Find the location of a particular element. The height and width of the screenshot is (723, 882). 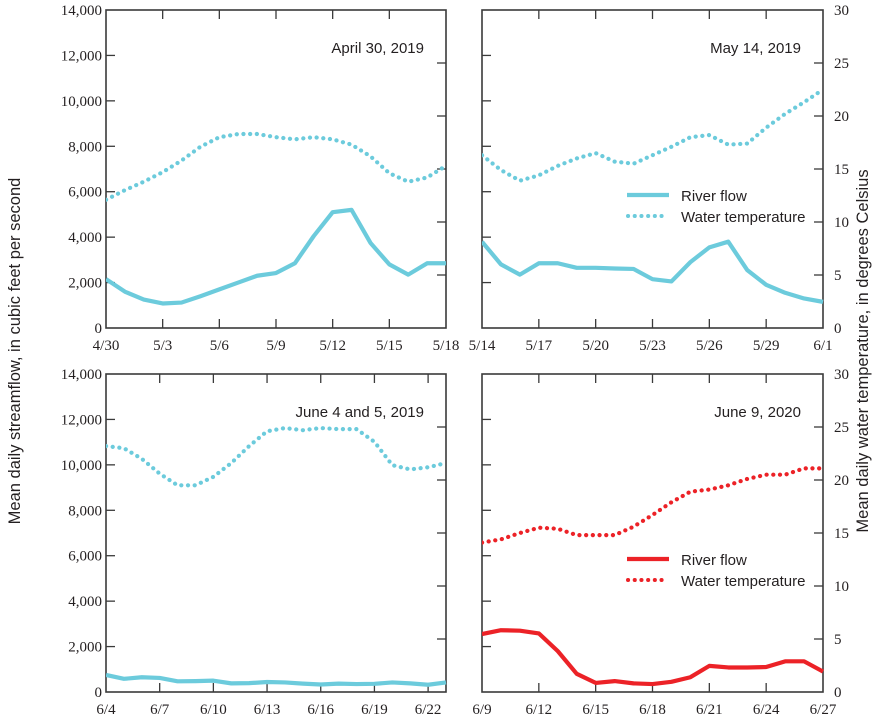

x-tick-label: 6/22 is located at coordinates (428, 710).